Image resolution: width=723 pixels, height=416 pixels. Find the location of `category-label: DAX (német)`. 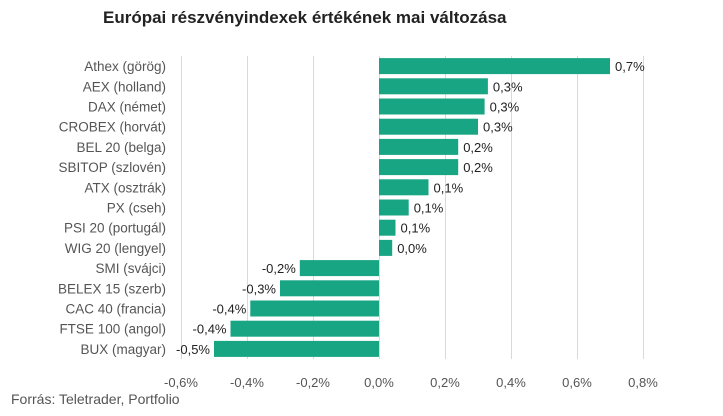

category-label: DAX (német) is located at coordinates (127, 107).